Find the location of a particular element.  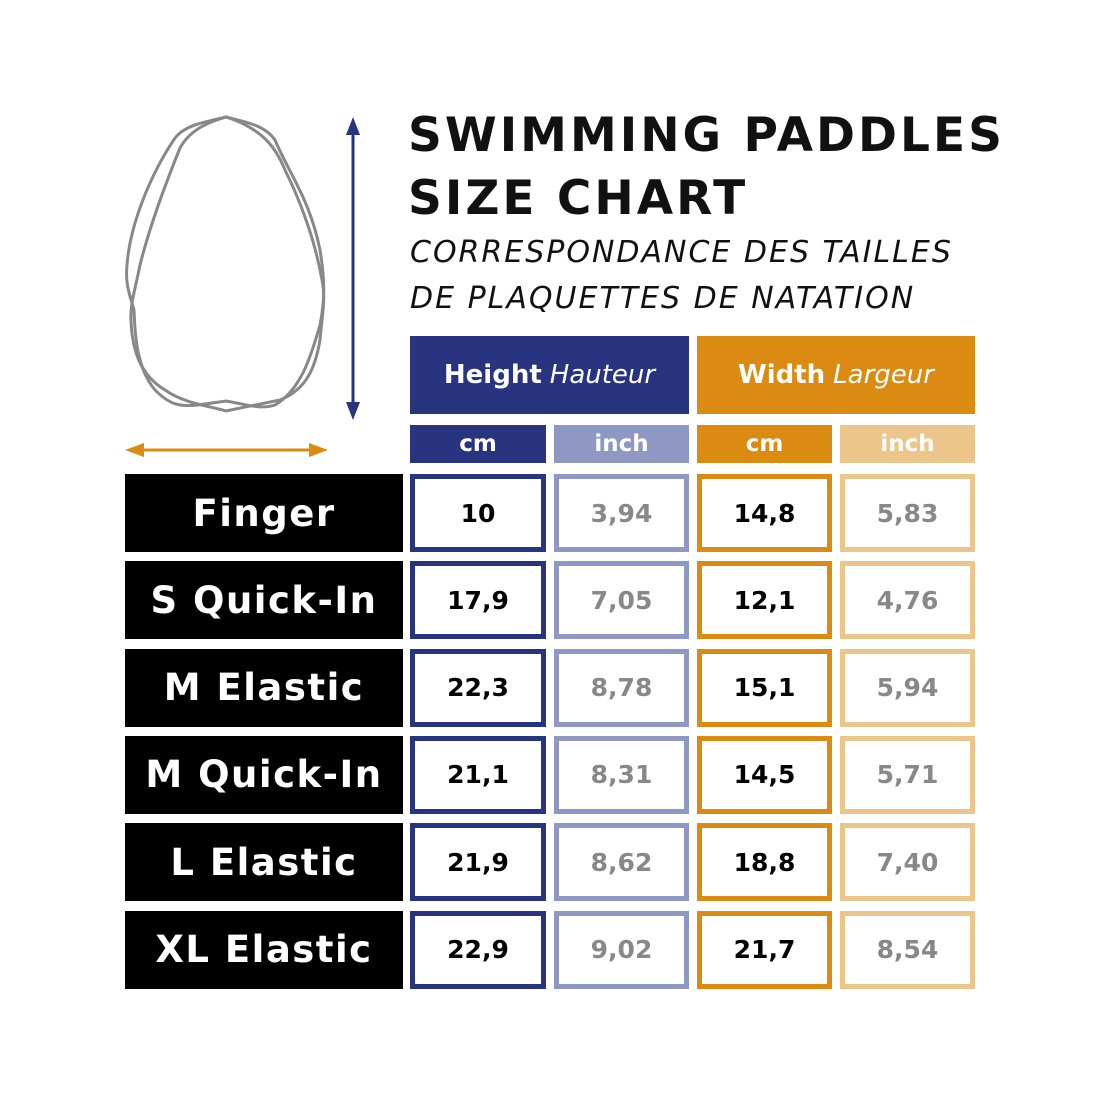

cell-height-inch: 8,31 is located at coordinates (621, 774).